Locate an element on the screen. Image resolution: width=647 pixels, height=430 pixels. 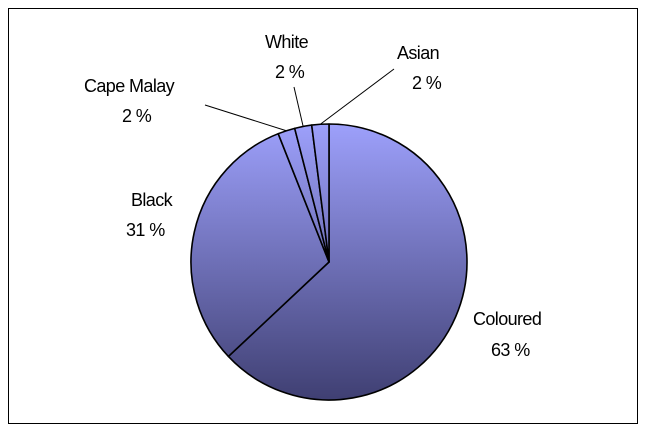
slice-label-asian-name: Asian is located at coordinates (418, 53).